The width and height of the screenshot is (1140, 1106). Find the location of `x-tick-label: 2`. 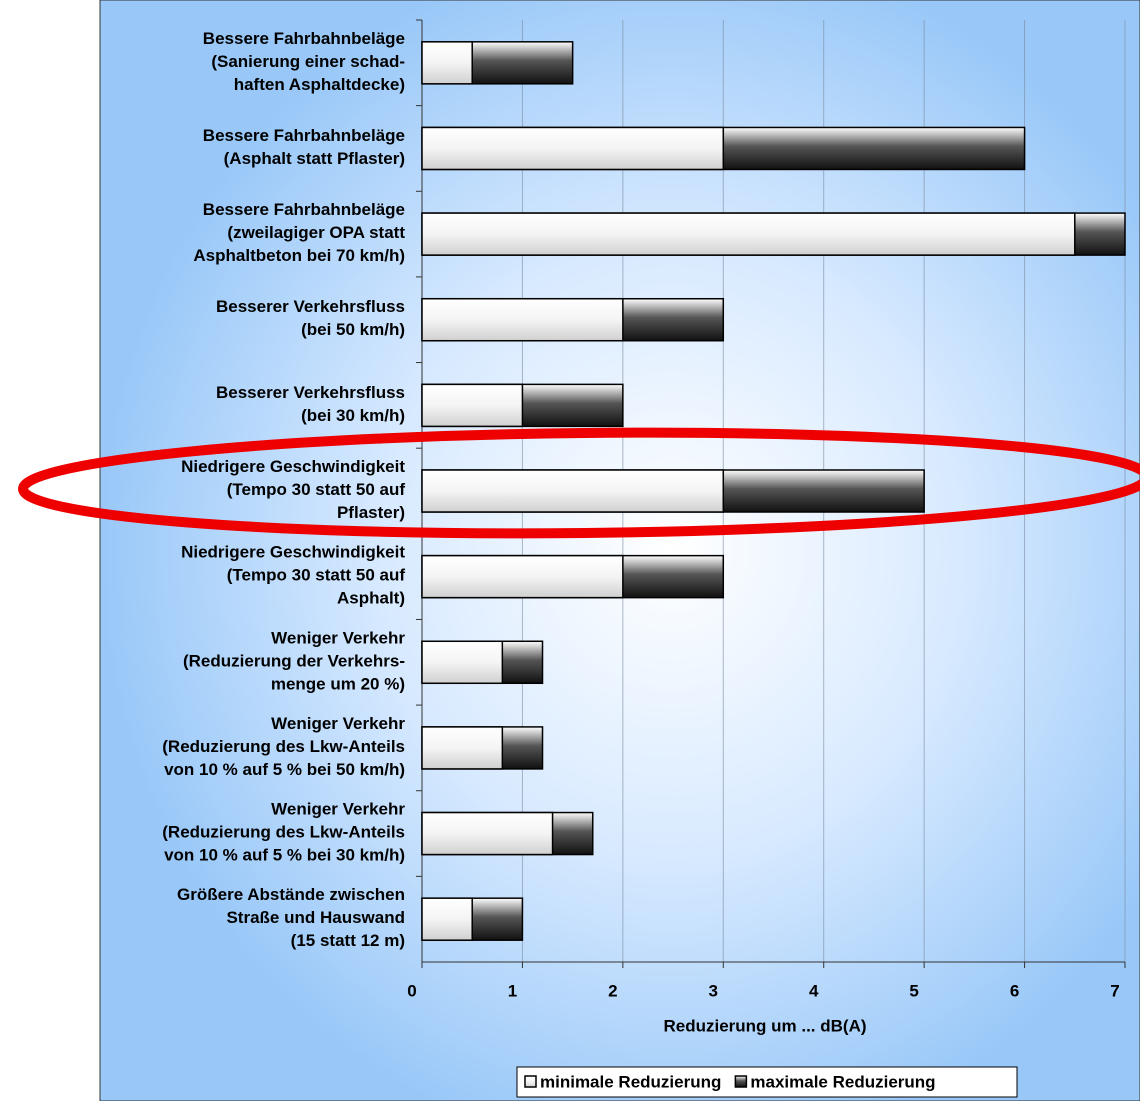

x-tick-label: 2 is located at coordinates (612, 990).